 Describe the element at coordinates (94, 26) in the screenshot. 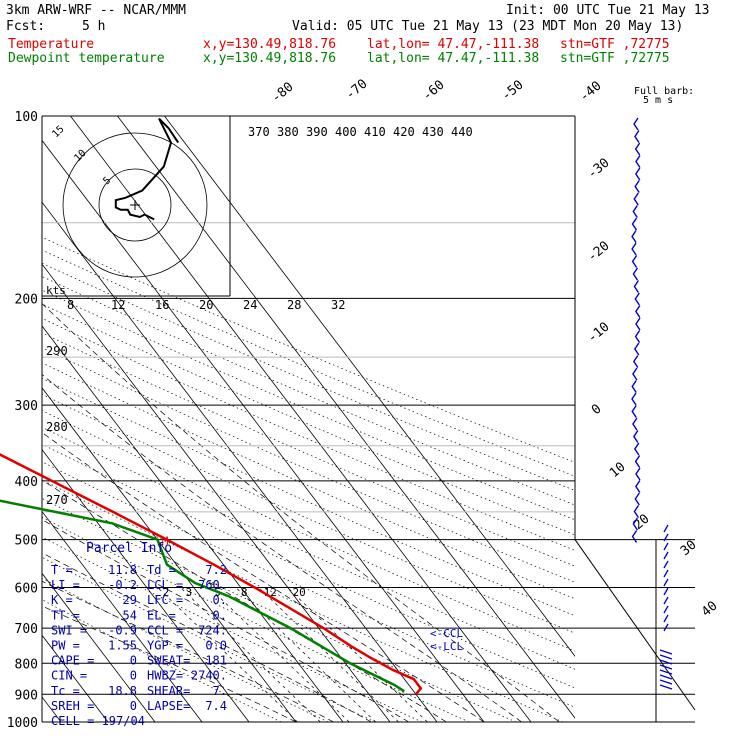

I see `forecast-hours: 5 h` at that location.